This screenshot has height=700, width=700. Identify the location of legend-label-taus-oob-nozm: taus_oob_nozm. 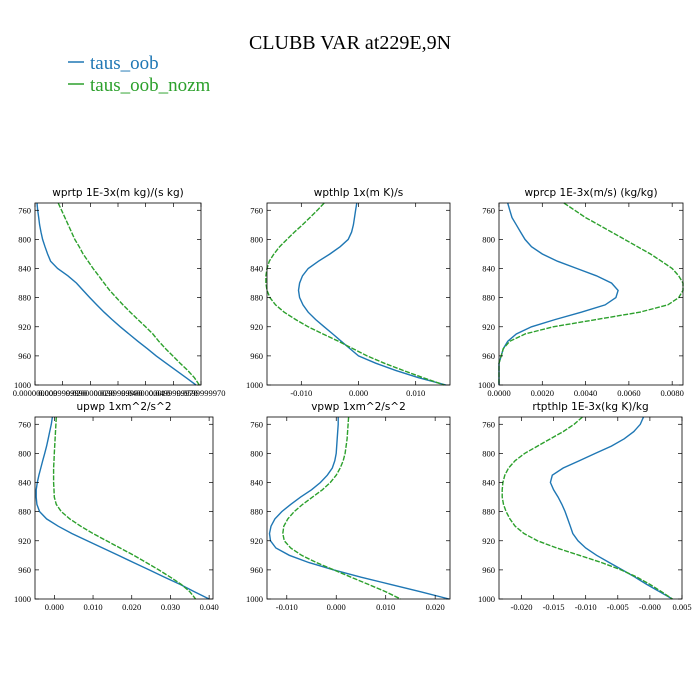
(150, 85).